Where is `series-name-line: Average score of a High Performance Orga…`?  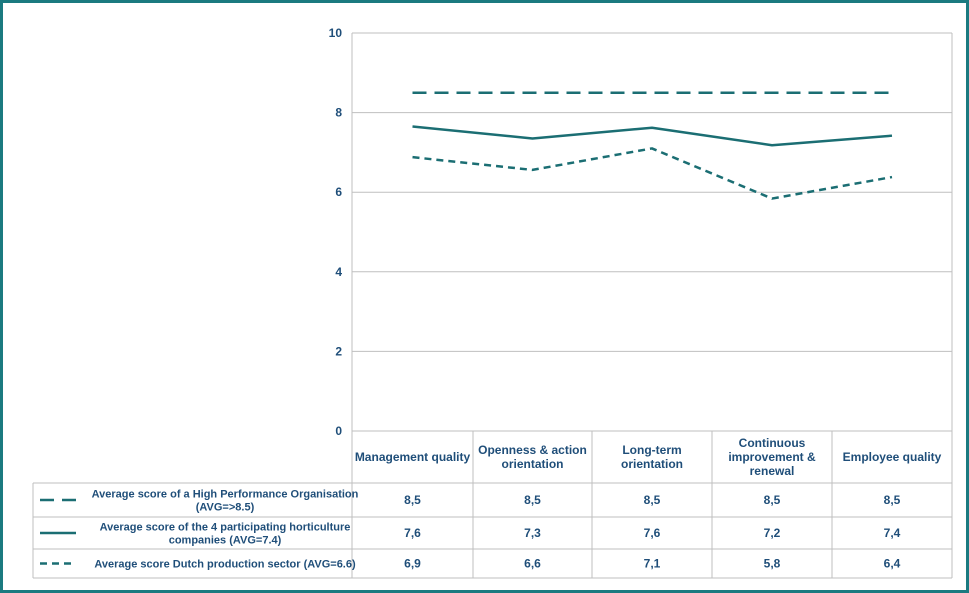
series-name-line: Average score of a High Performance Orga… is located at coordinates (225, 495).